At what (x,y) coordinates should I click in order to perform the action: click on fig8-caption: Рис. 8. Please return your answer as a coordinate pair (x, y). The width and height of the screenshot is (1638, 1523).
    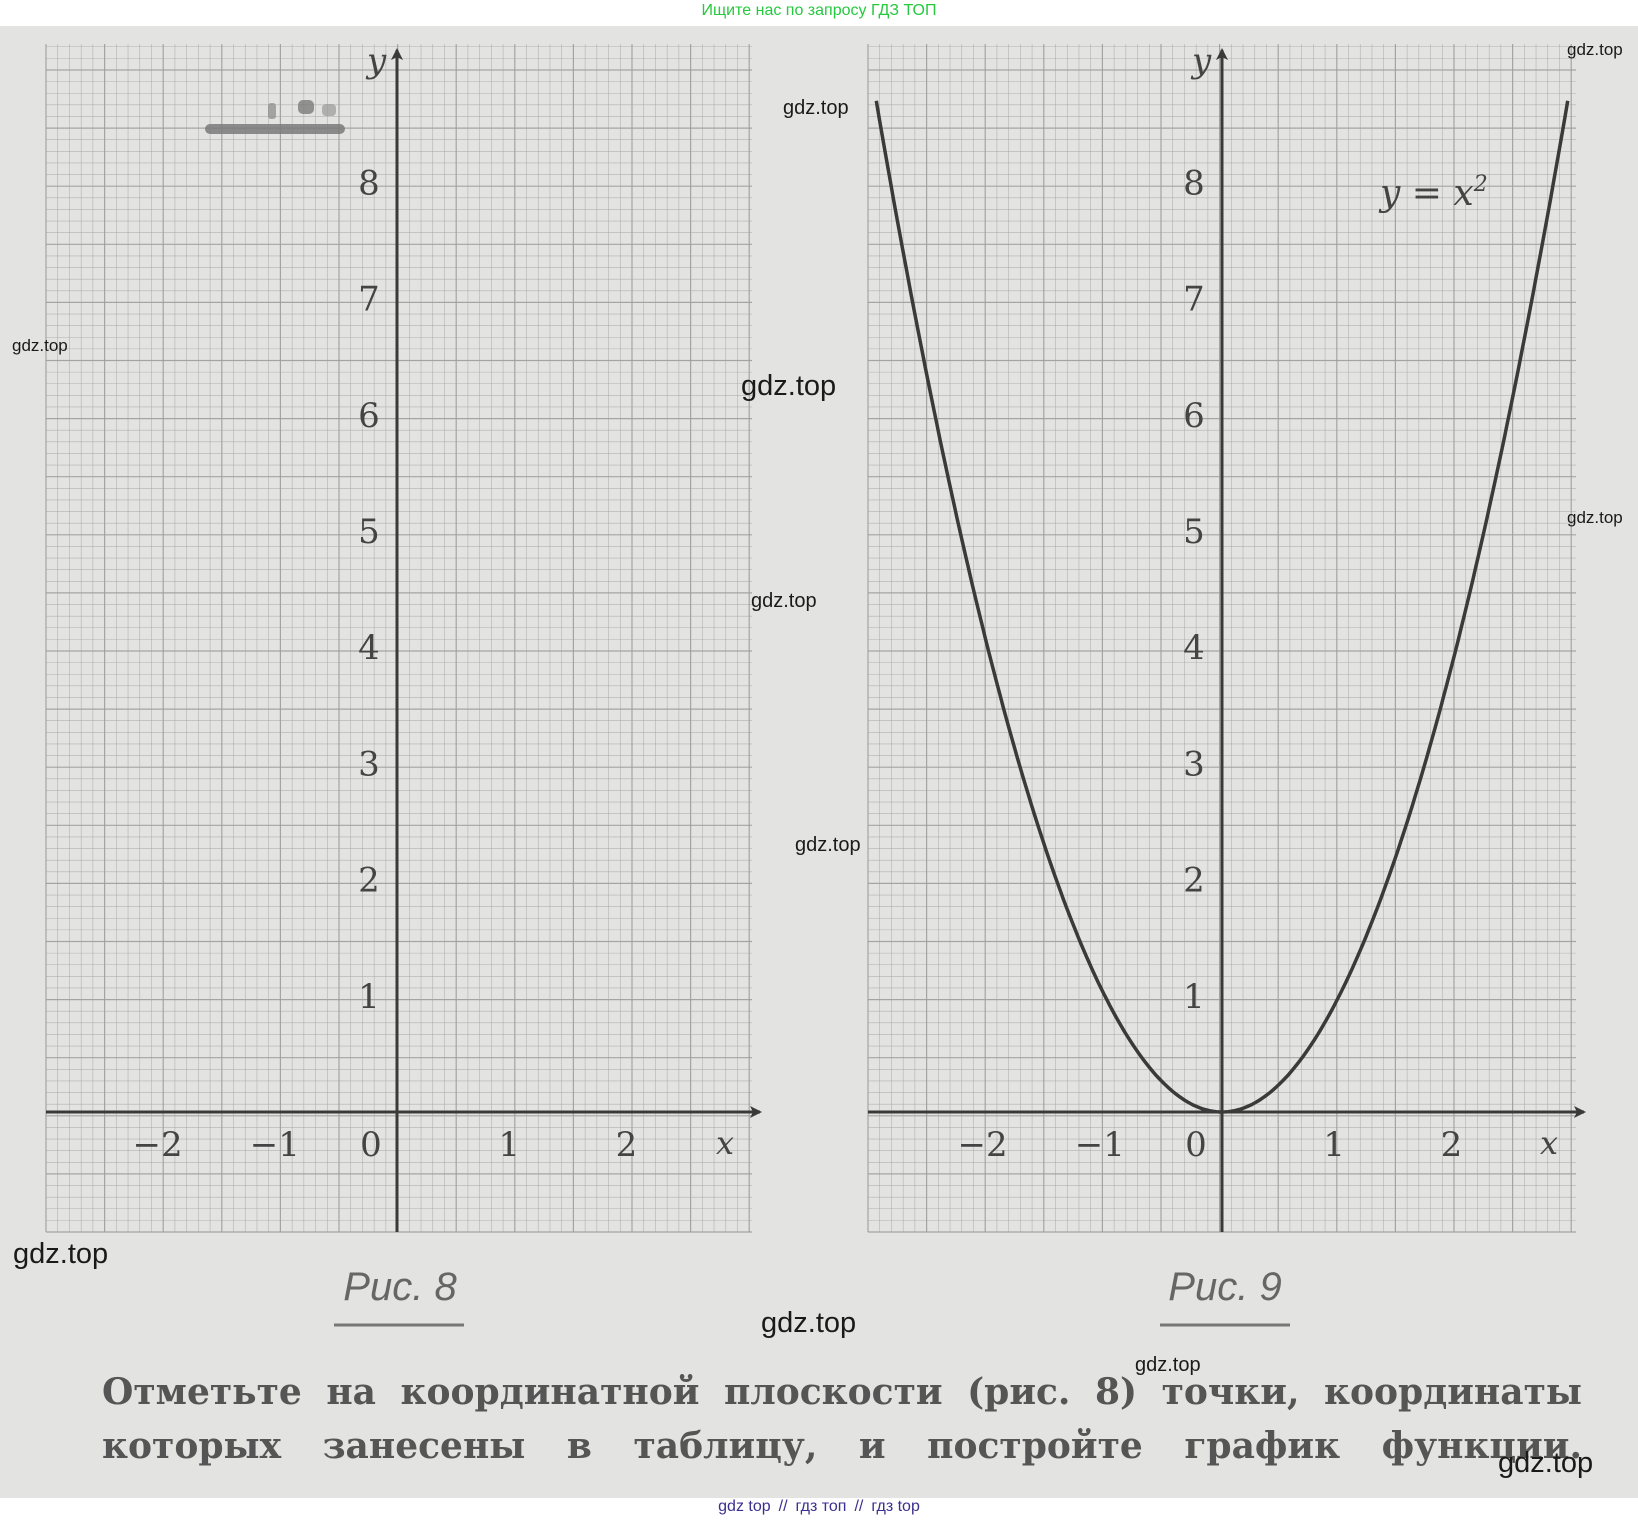
    Looking at the image, I should click on (400, 1287).